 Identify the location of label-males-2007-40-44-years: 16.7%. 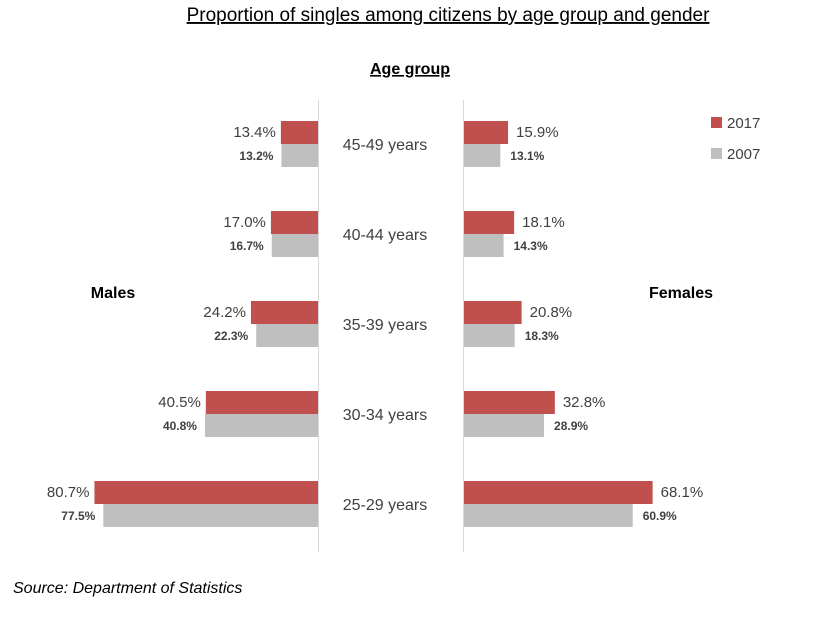
(247, 246).